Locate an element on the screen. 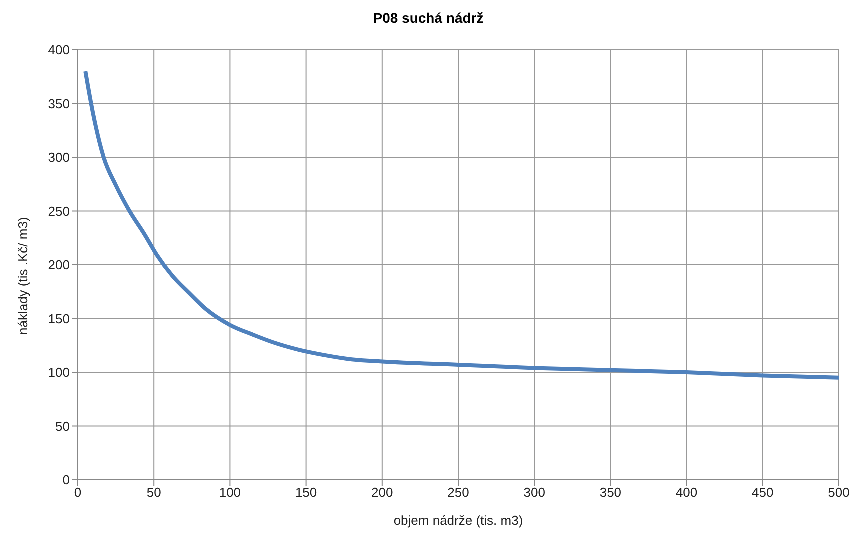 This screenshot has height=553, width=857. x-tick-label: 450 is located at coordinates (763, 492).